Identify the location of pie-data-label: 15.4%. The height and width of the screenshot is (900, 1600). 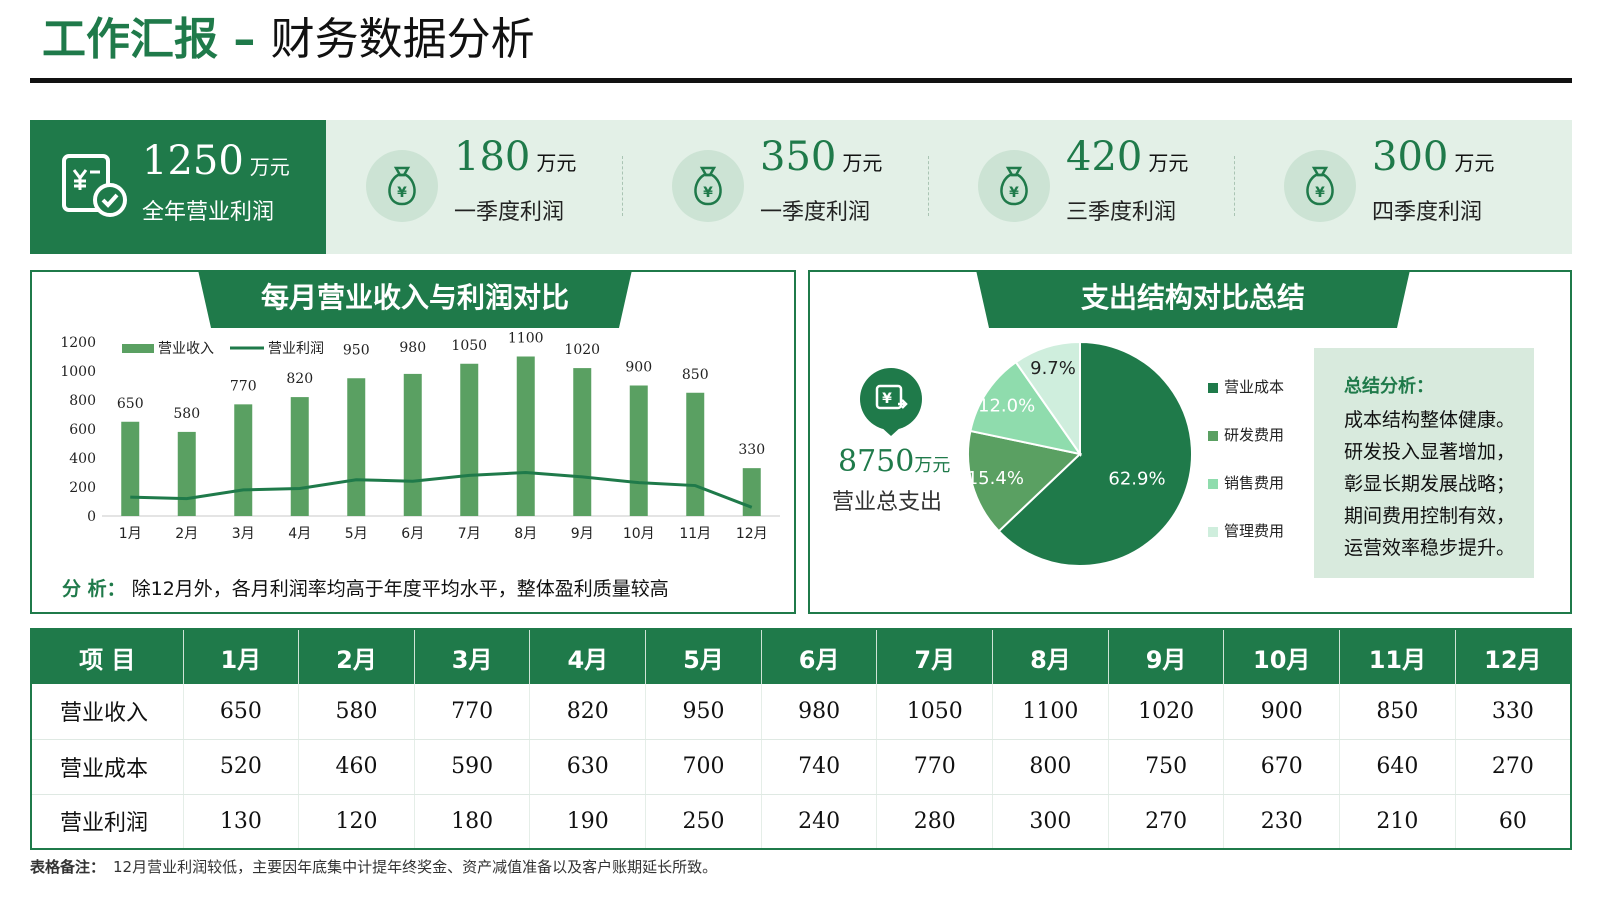
(995, 478).